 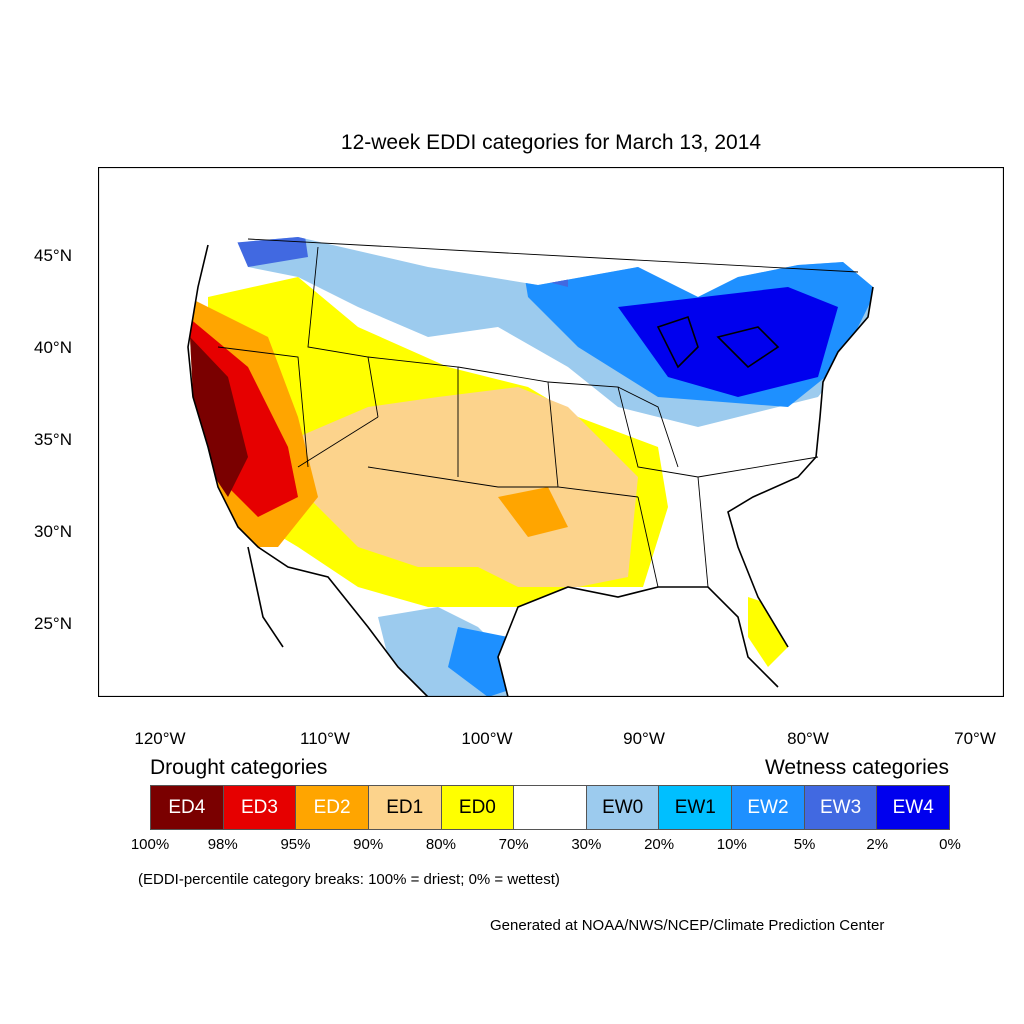 What do you see at coordinates (513, 844) in the screenshot?
I see `percent-label: 70%` at bounding box center [513, 844].